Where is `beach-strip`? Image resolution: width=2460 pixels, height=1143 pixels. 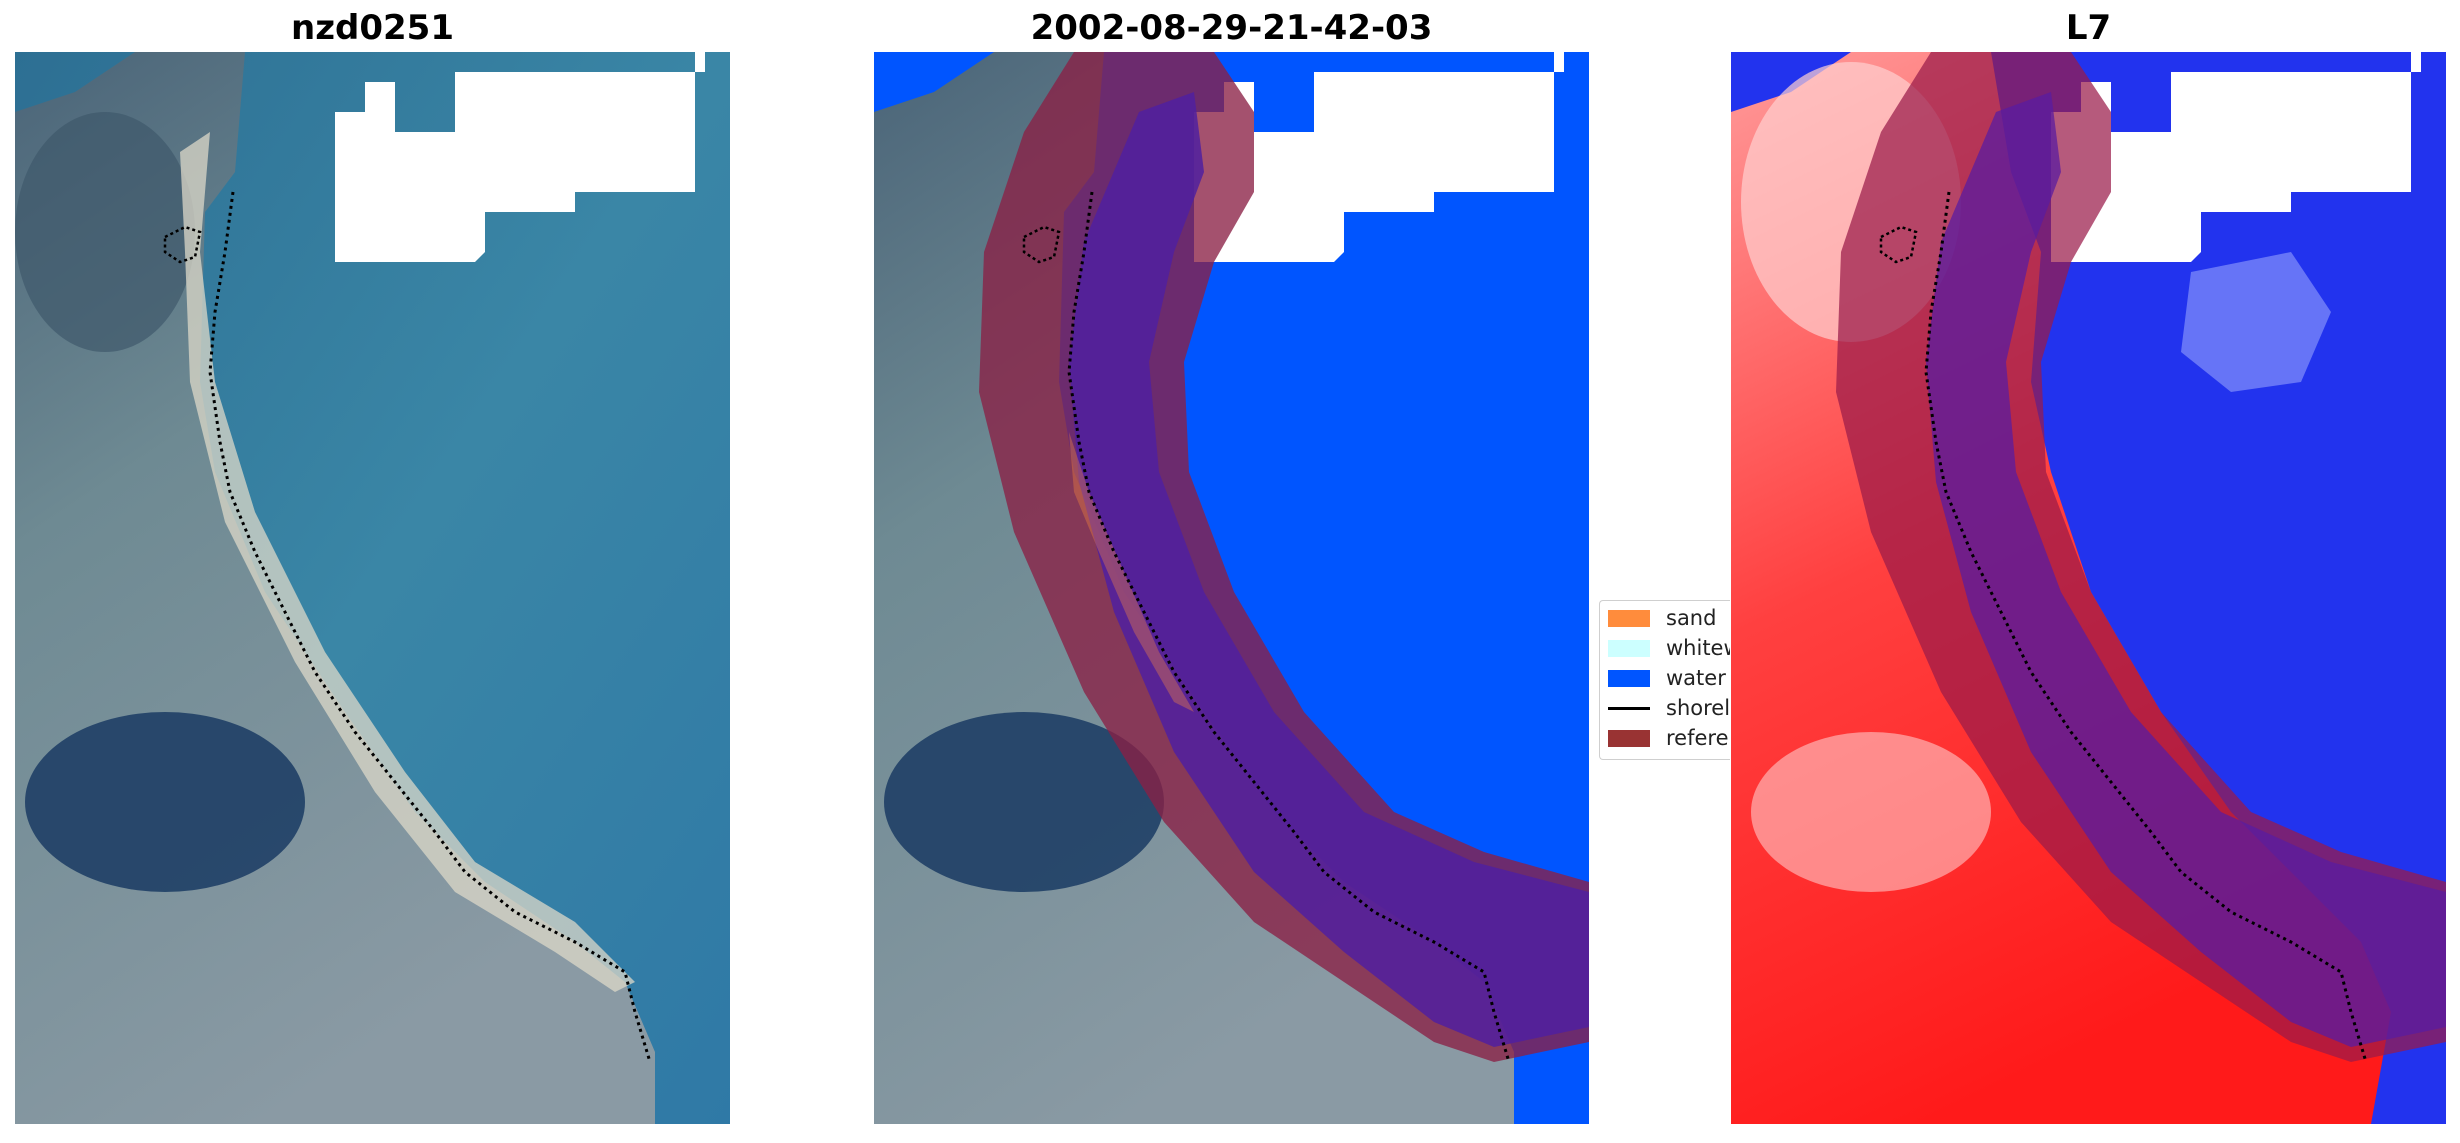
beach-strip is located at coordinates (407, 562).